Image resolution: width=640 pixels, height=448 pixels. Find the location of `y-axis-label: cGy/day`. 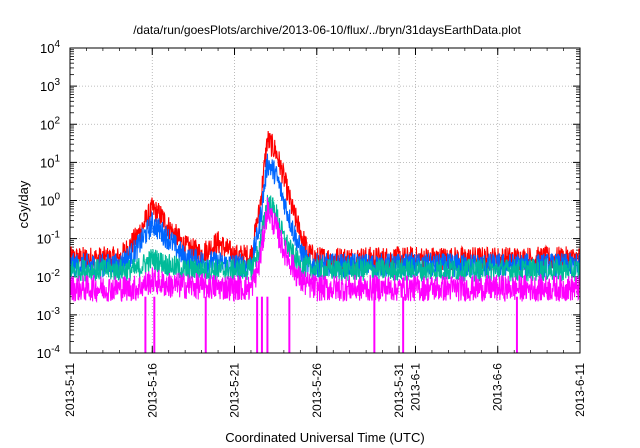

y-axis-label: cGy/day is located at coordinates (23, 204).